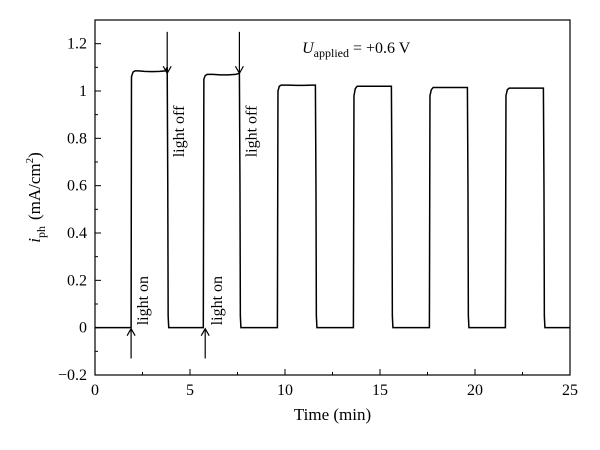 This screenshot has height=450, width=600. What do you see at coordinates (34, 191) in the screenshot?
I see `y-axis-units: (mA/cm` at bounding box center [34, 191].